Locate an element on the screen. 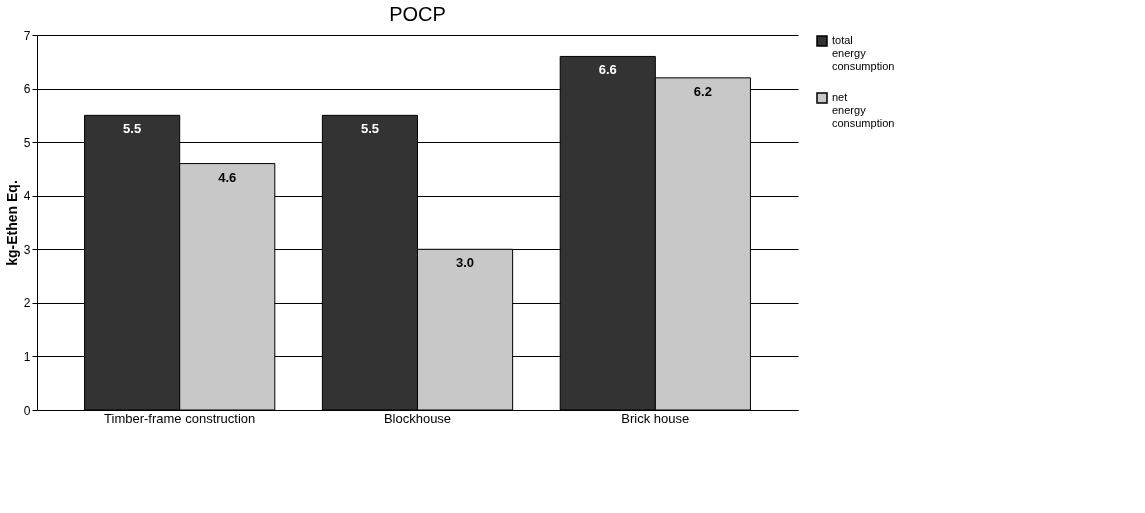 Image resolution: width=1145 pixels, height=513 pixels. y-tick-label: 2 is located at coordinates (27, 303).